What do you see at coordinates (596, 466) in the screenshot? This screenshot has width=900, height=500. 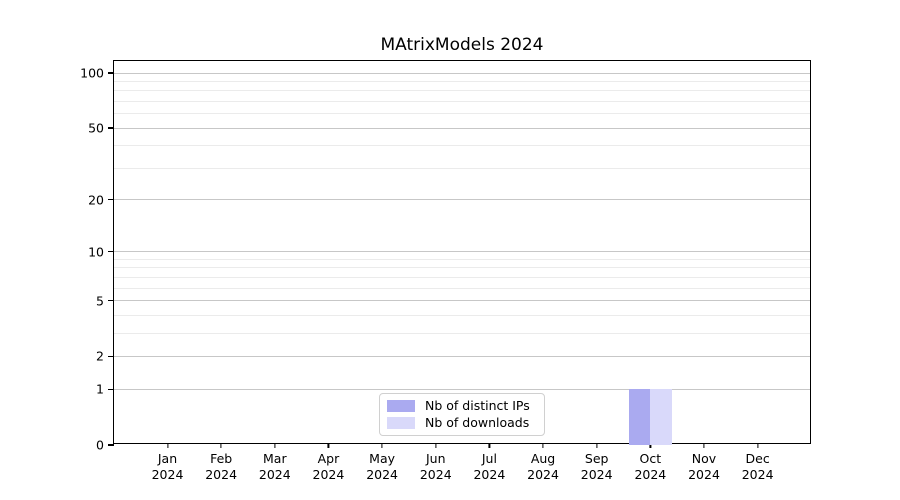 I see `x-tick-label-sep-2024: Sep 2024` at bounding box center [596, 466].